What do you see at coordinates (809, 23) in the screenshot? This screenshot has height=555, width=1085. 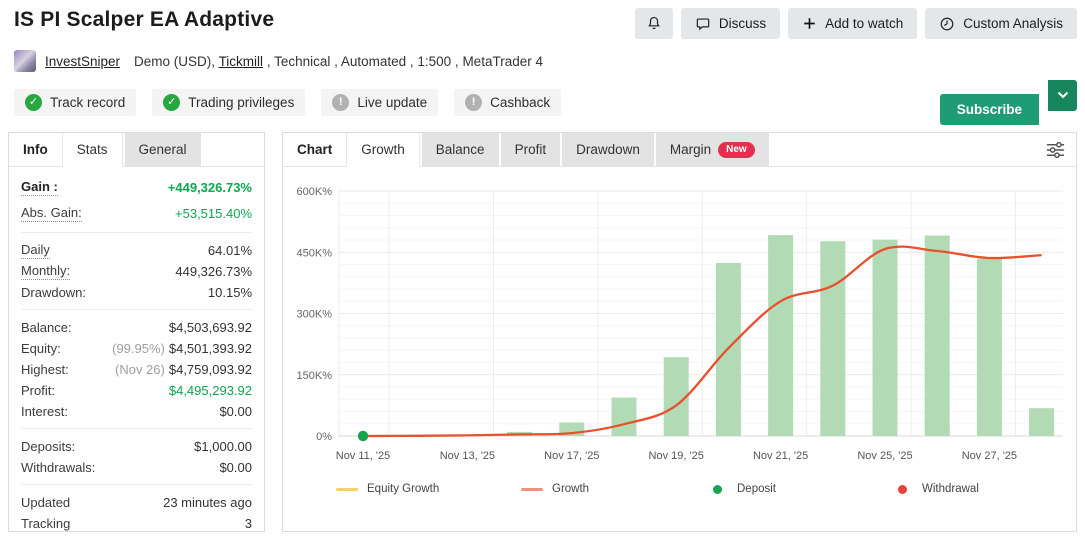 I see `plus-icon` at bounding box center [809, 23].